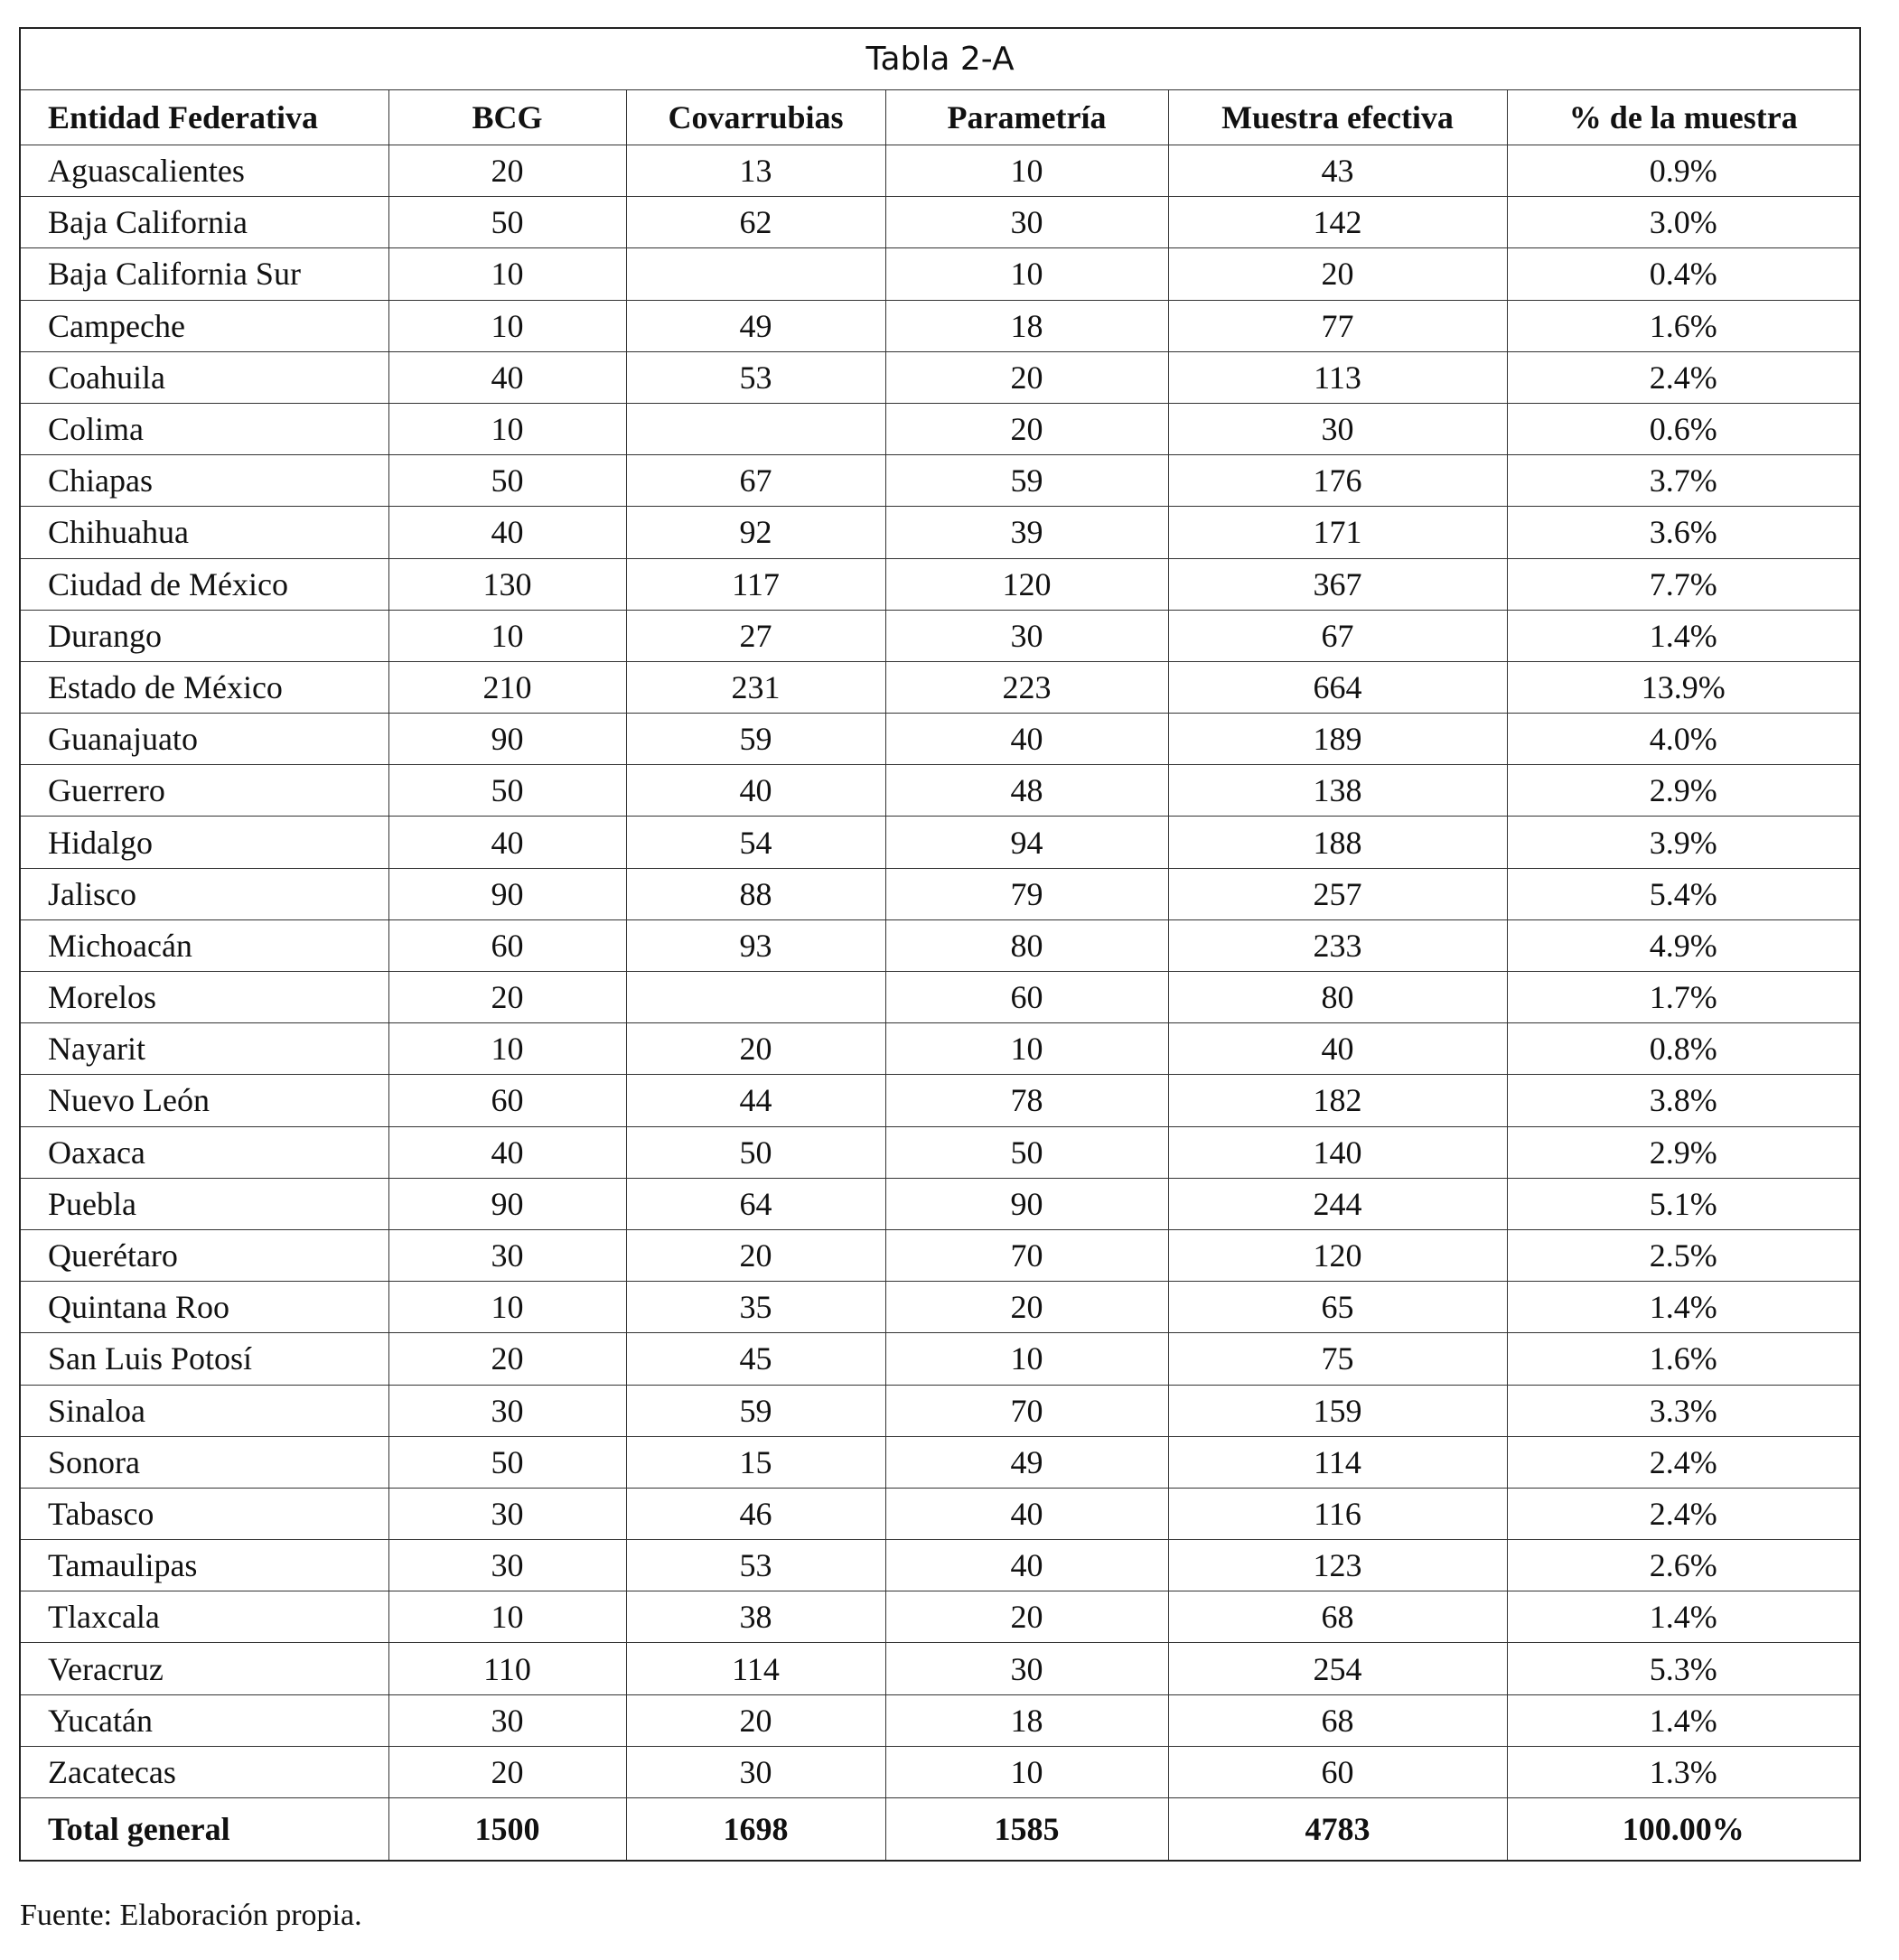 The height and width of the screenshot is (1960, 1899). What do you see at coordinates (204, 377) in the screenshot?
I see `row-label: Coahuila` at bounding box center [204, 377].